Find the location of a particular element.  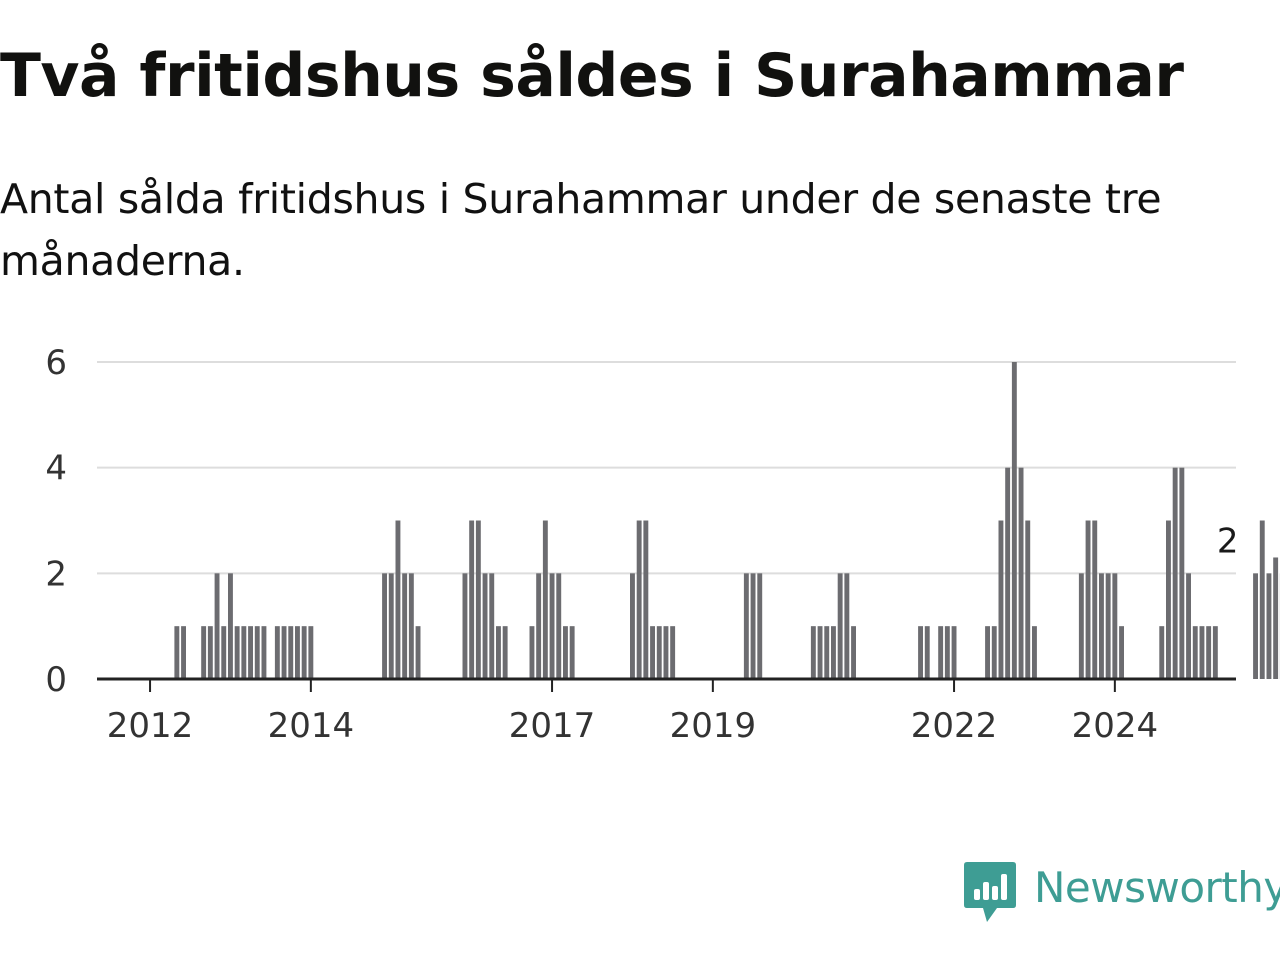

x-tick-label: 2022 is located at coordinates (954, 726).